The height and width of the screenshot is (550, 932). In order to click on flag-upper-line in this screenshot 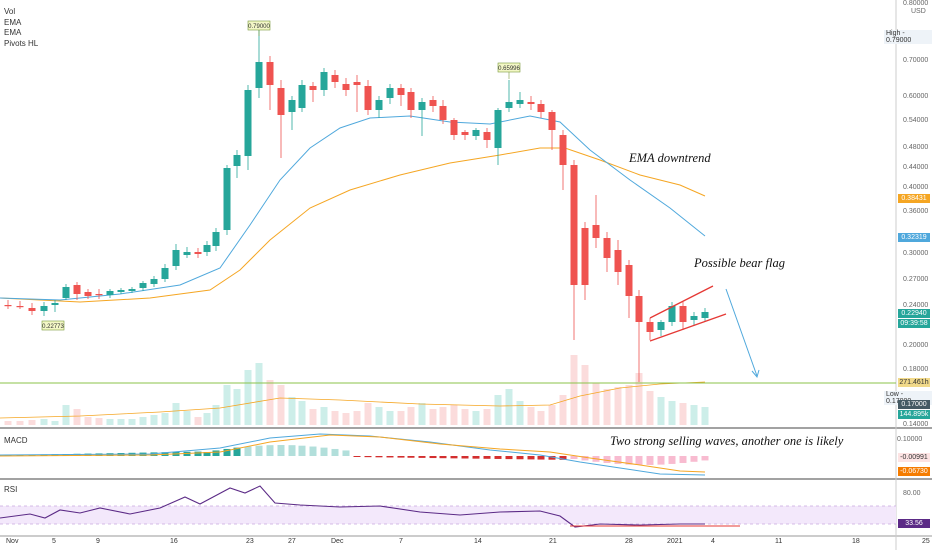, I will do `click(681, 302)`.